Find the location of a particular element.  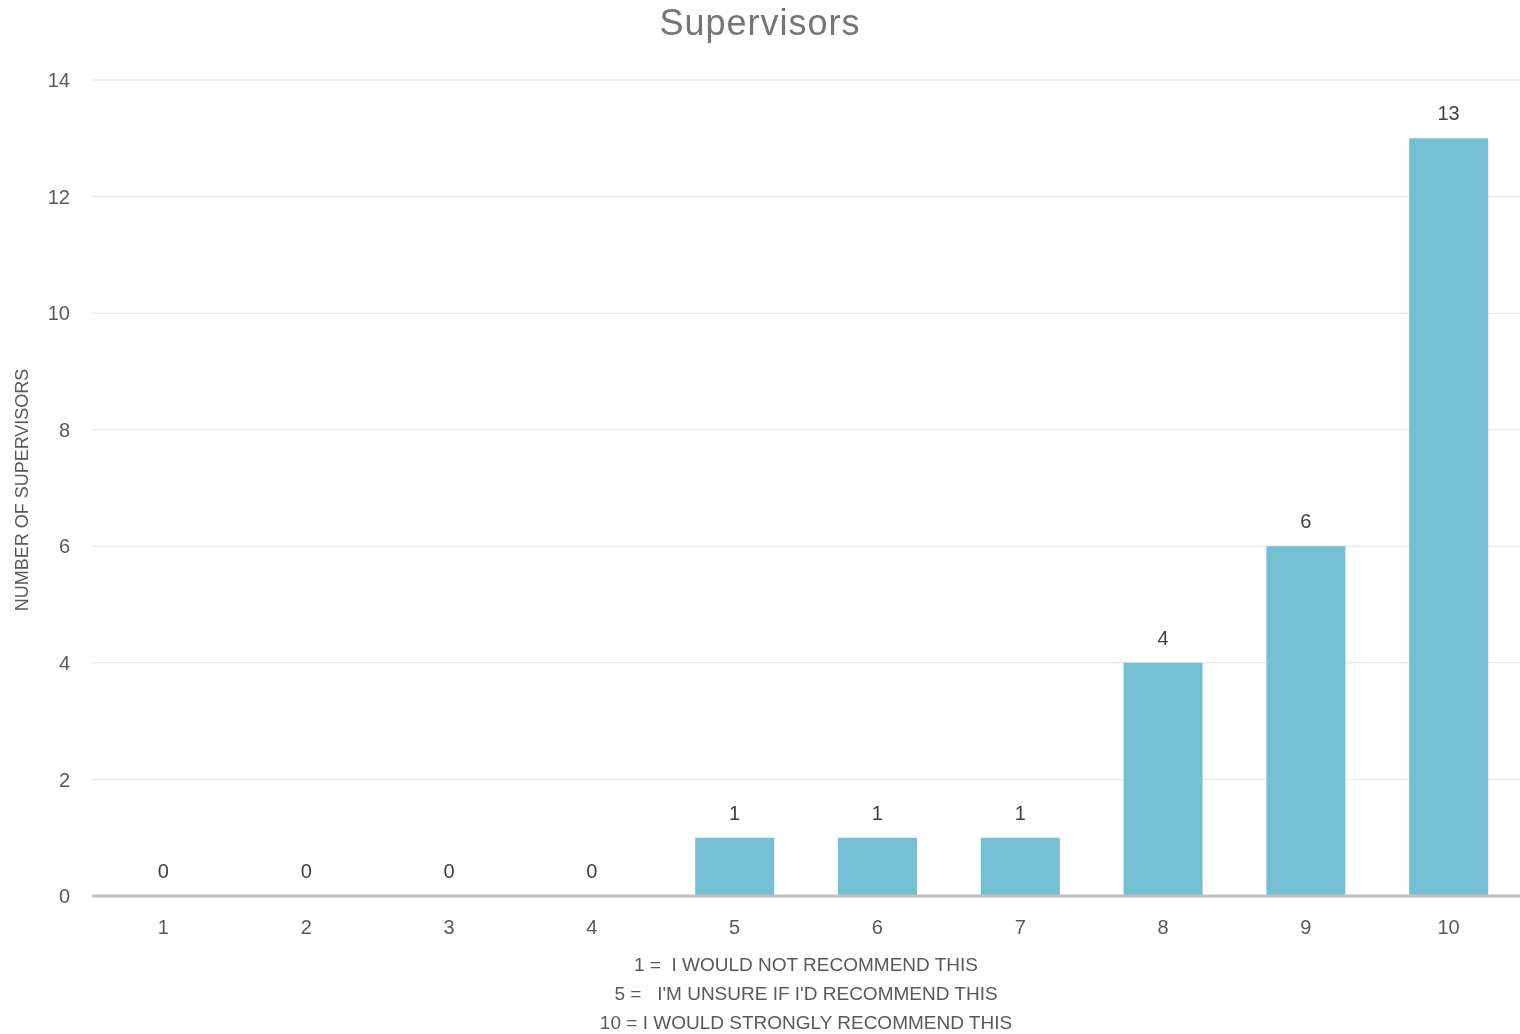

y-axis-title: NUMBER OF SUPERVISORS is located at coordinates (21, 490).